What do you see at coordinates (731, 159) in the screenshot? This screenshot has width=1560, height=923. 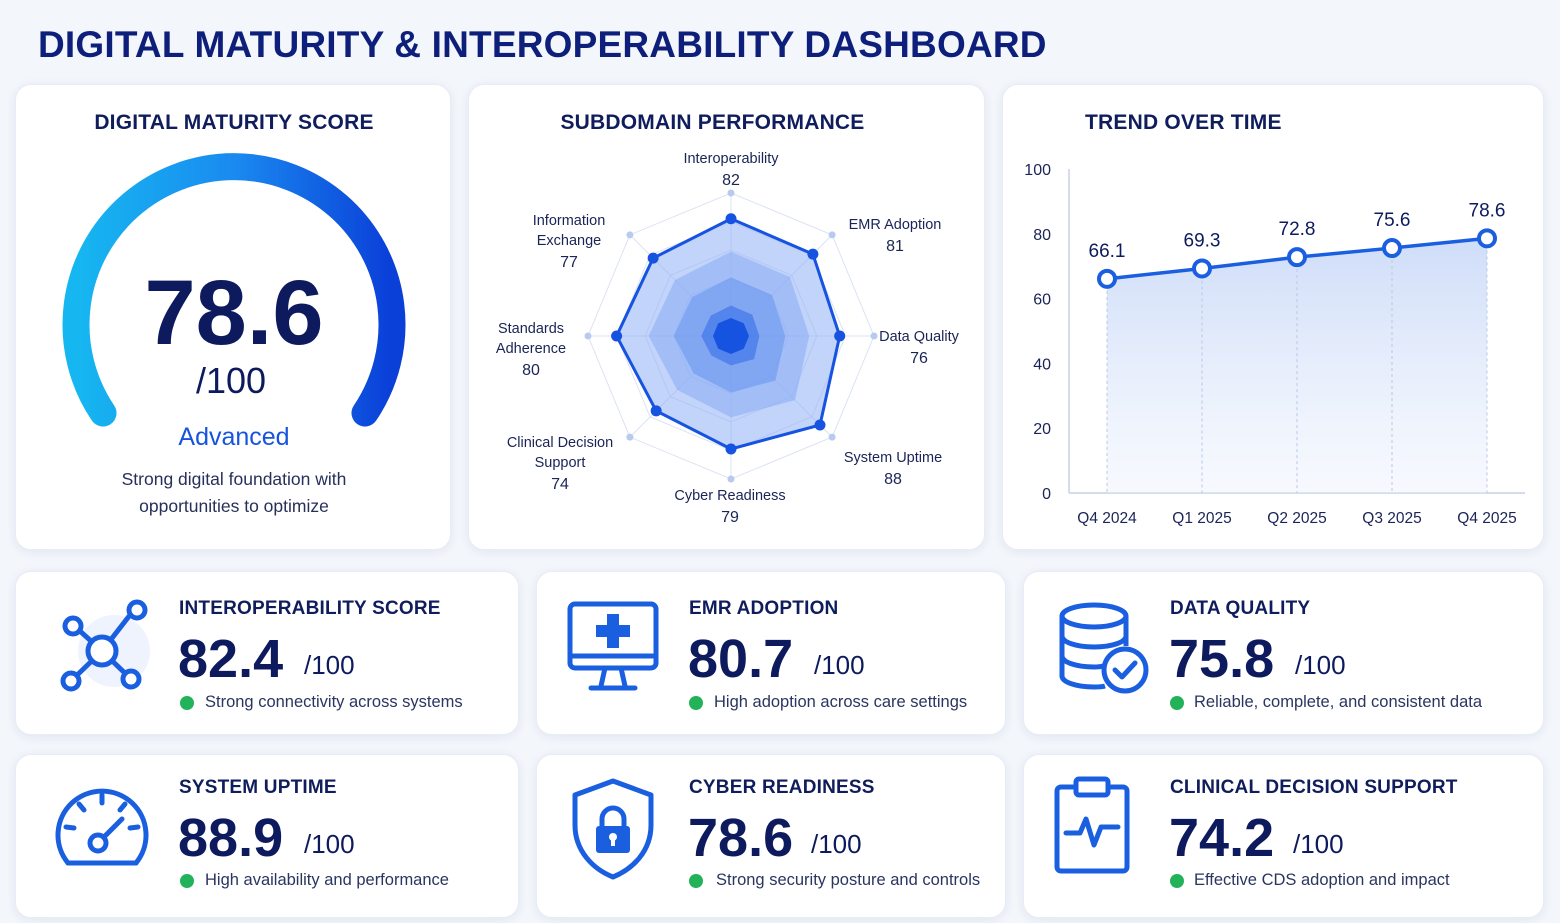 I see `radar-axis-name: Interoperability` at bounding box center [731, 159].